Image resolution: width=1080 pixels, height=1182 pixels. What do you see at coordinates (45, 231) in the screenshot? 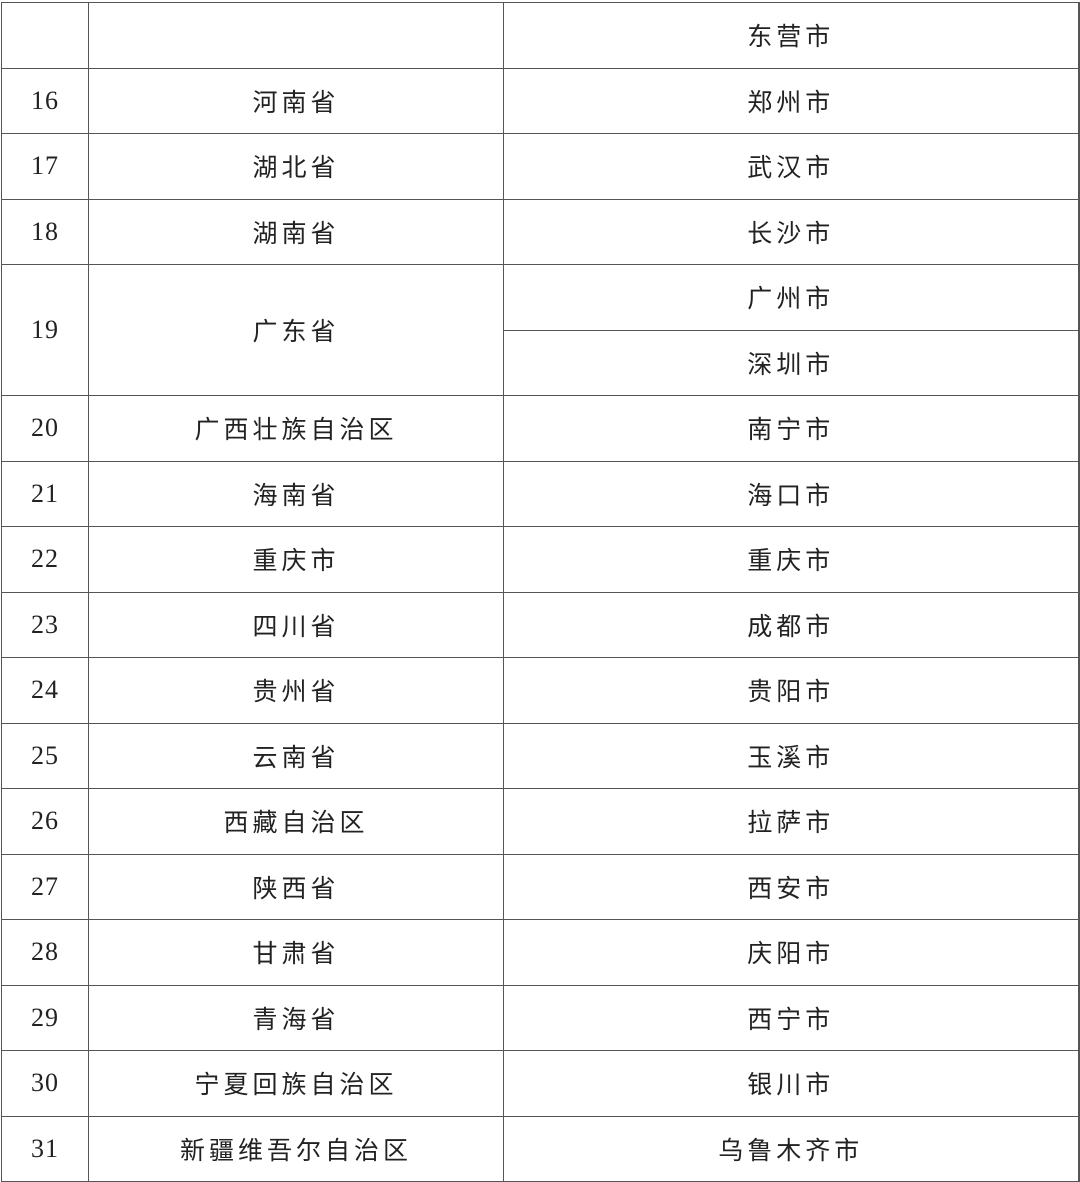
I see `row-number: 18` at bounding box center [45, 231].